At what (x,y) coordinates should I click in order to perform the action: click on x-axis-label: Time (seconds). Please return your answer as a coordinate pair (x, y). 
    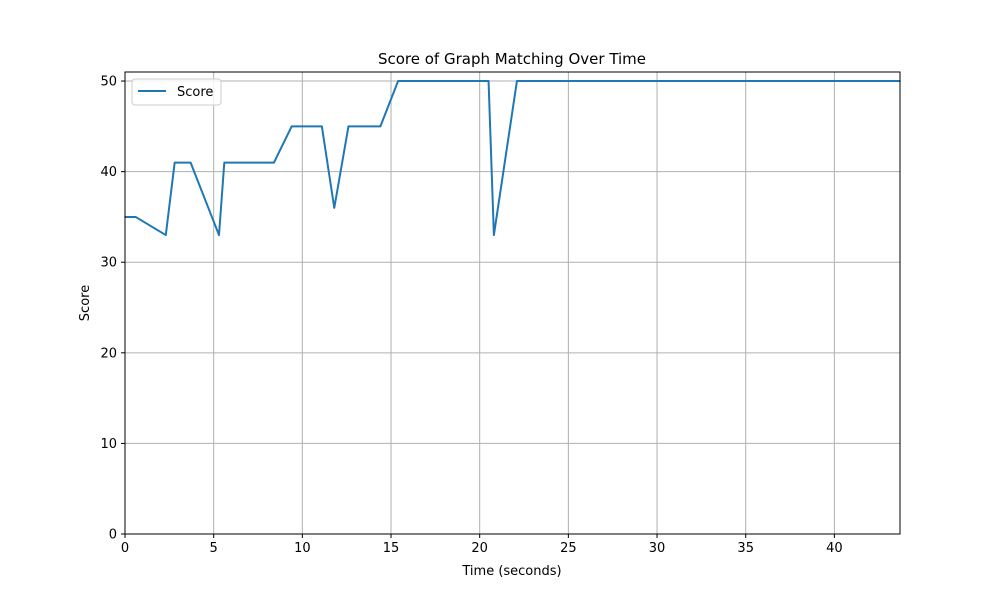
    Looking at the image, I should click on (511, 571).